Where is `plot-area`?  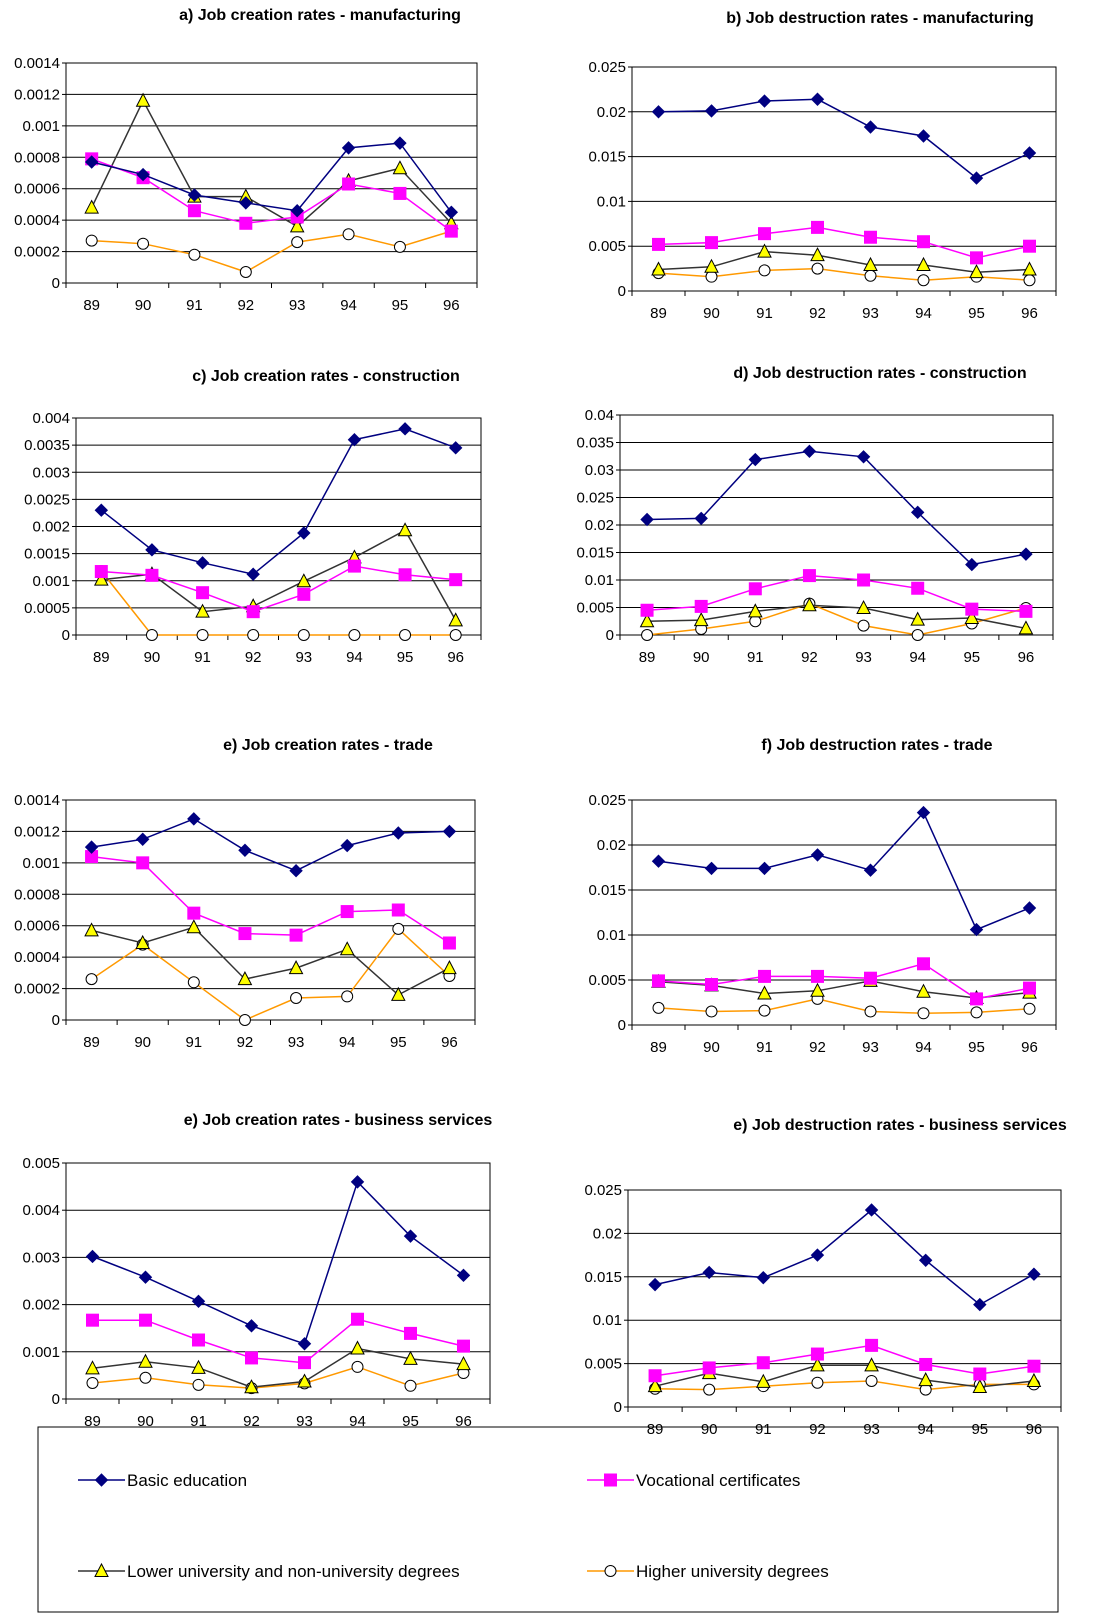 plot-area is located at coordinates (271, 173).